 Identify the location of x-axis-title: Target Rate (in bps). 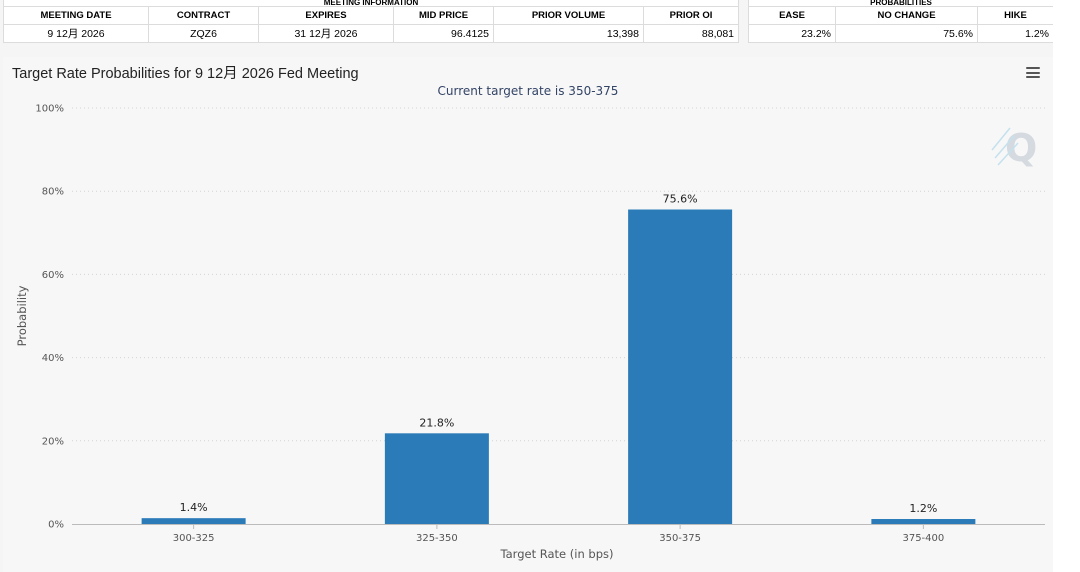
(557, 554).